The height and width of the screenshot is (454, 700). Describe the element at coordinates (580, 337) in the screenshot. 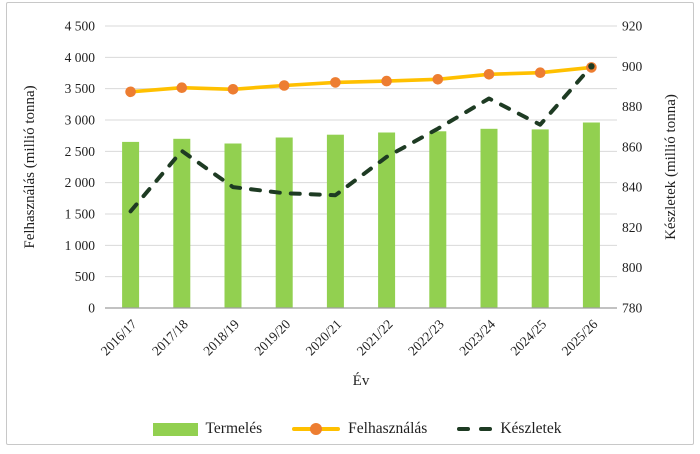

I see `x-category-label: 2025/26` at that location.